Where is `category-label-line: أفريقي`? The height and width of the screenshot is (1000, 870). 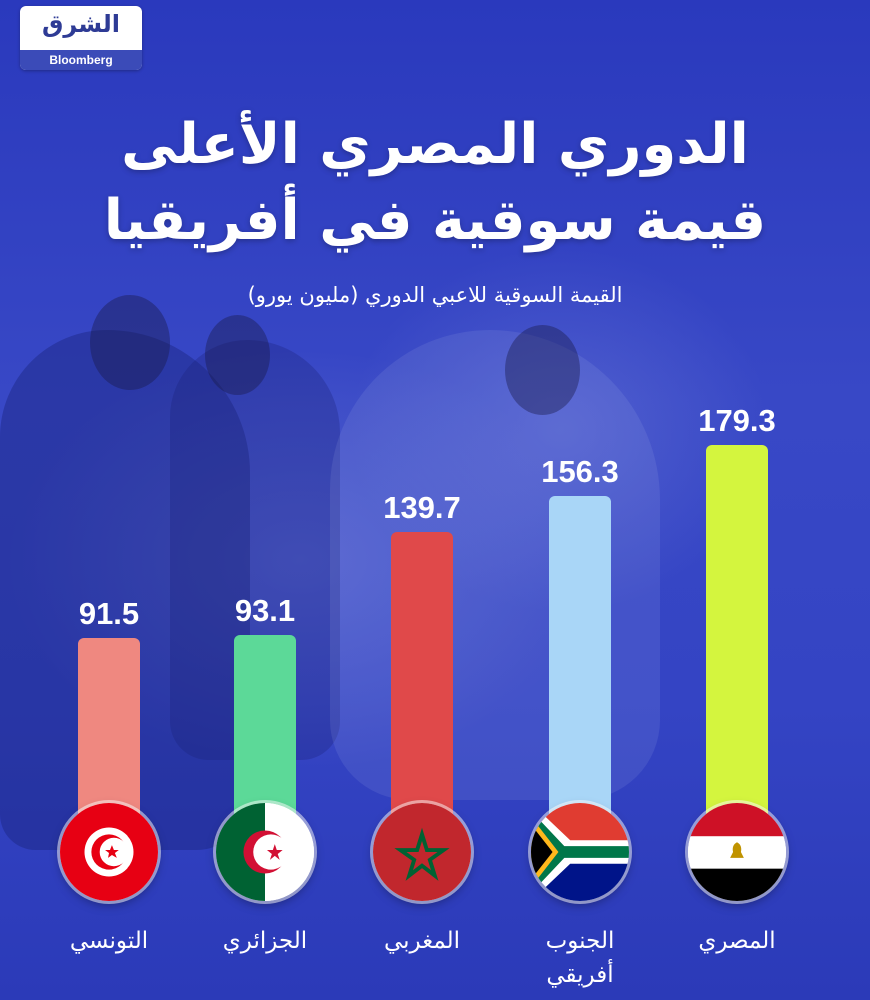
category-label-line: أفريقي is located at coordinates (580, 975).